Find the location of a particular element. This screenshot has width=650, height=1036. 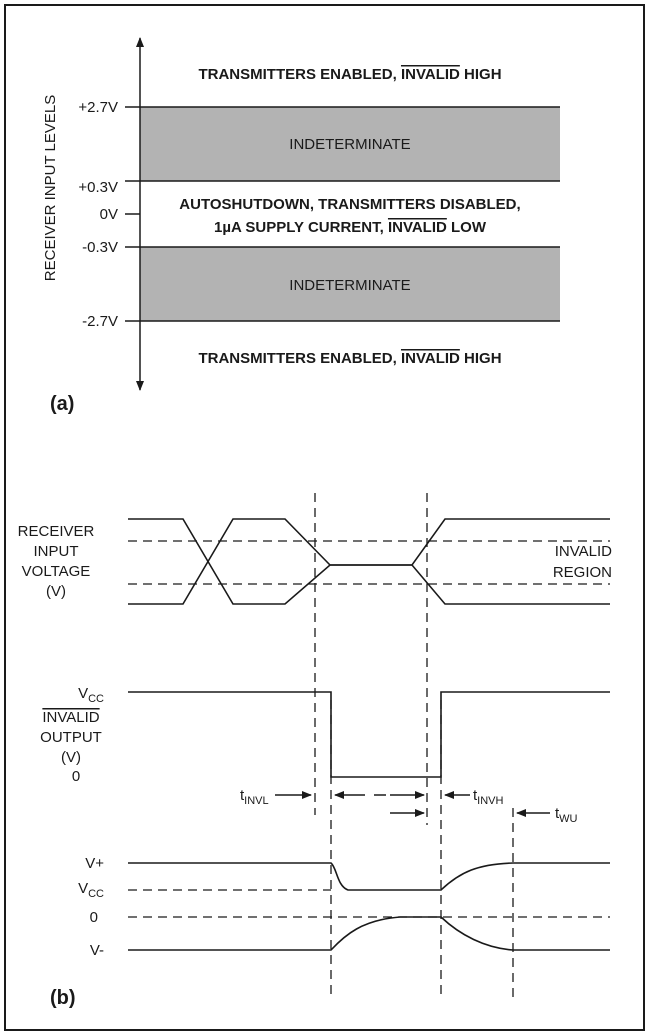

output-label-units: (V) is located at coordinates (71, 757).